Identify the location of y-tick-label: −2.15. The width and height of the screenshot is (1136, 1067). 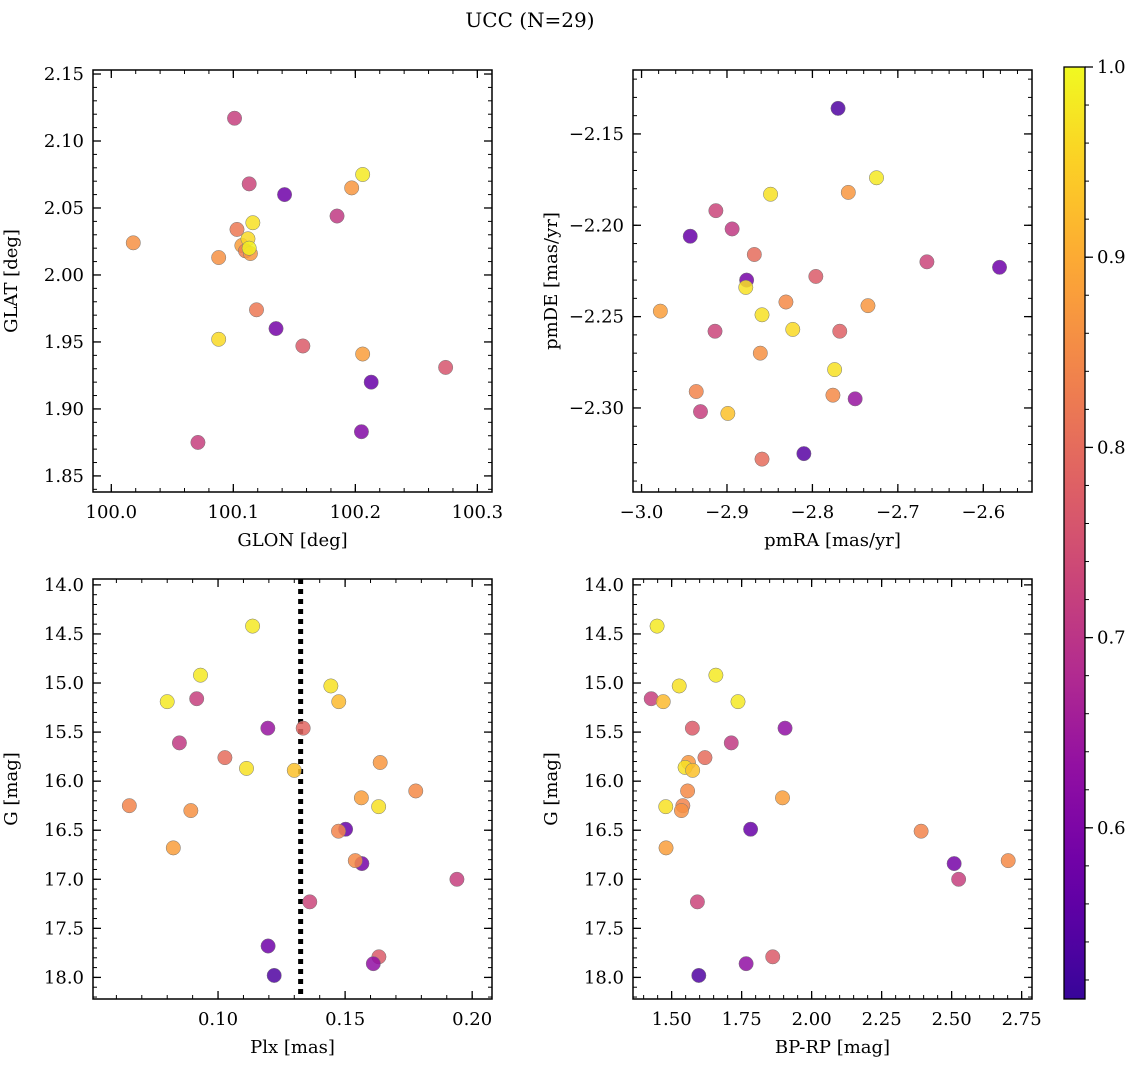
(596, 134).